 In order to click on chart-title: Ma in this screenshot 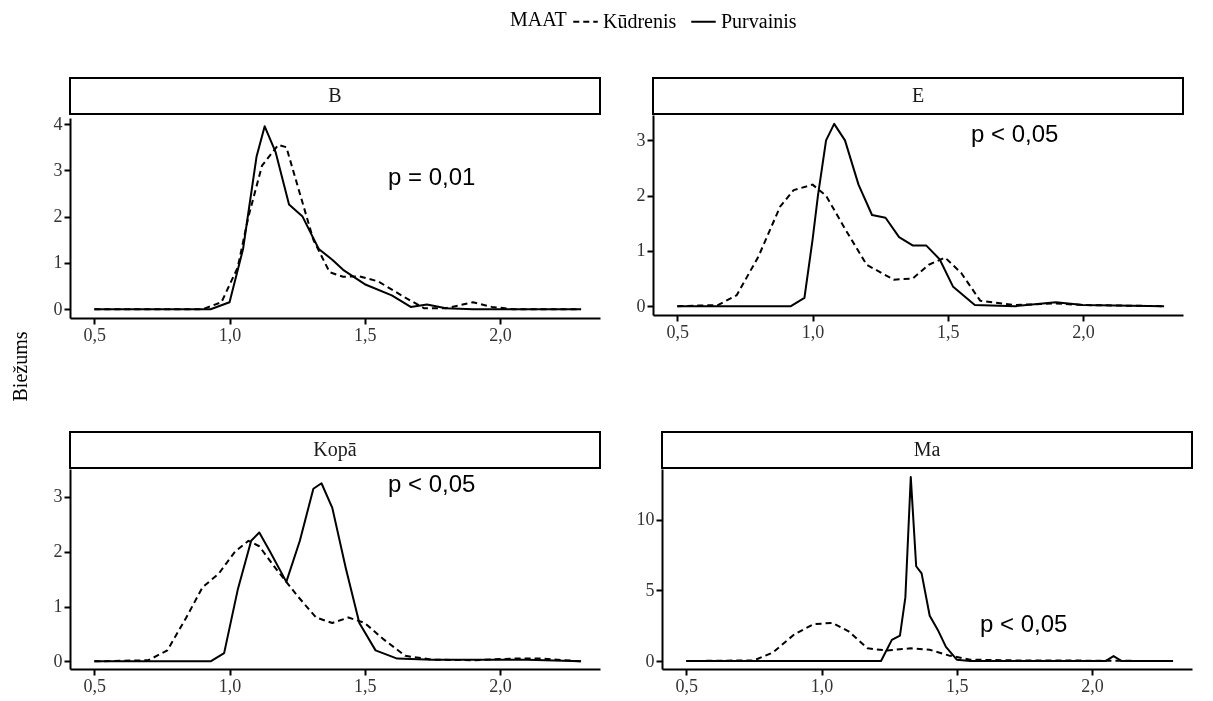, I will do `click(927, 449)`.